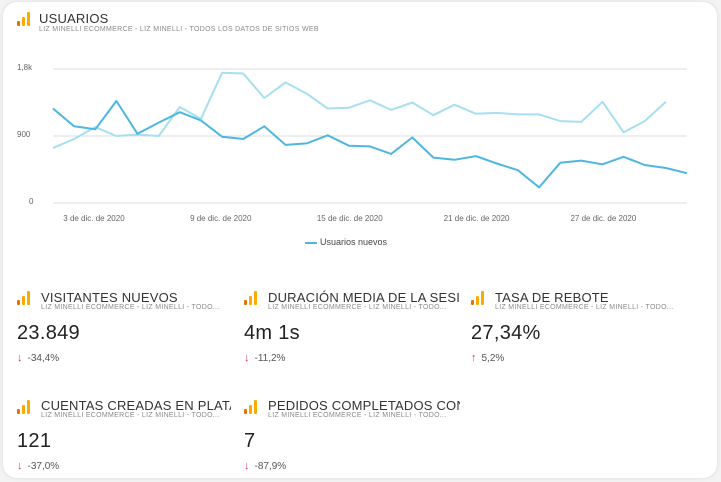  Describe the element at coordinates (109, 297) in the screenshot. I see `kpi-title: VISITANTES NUEVOS` at that location.